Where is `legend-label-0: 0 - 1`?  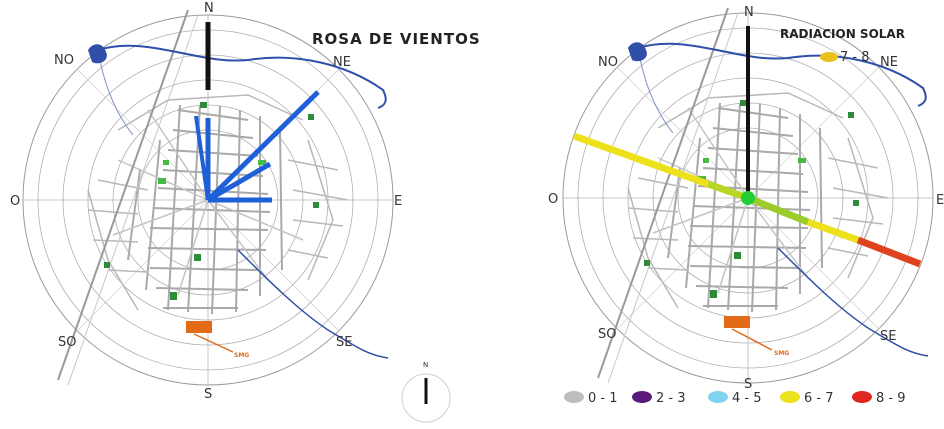 legend-label-0: 0 - 1 is located at coordinates (603, 398).